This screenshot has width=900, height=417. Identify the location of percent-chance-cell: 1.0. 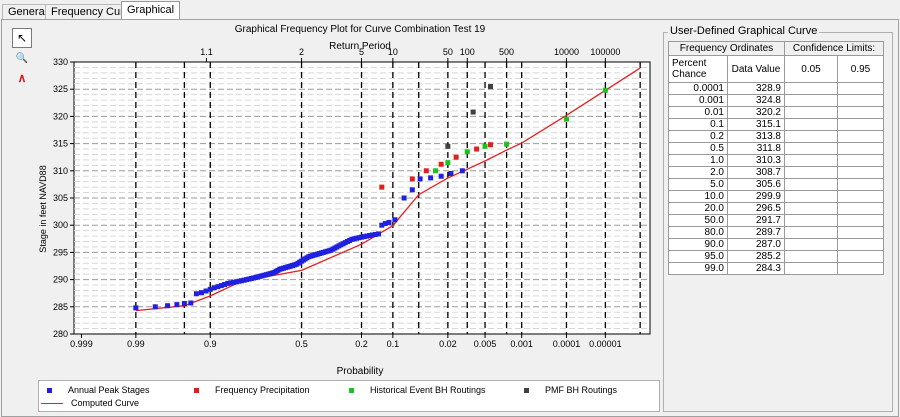
(698, 160).